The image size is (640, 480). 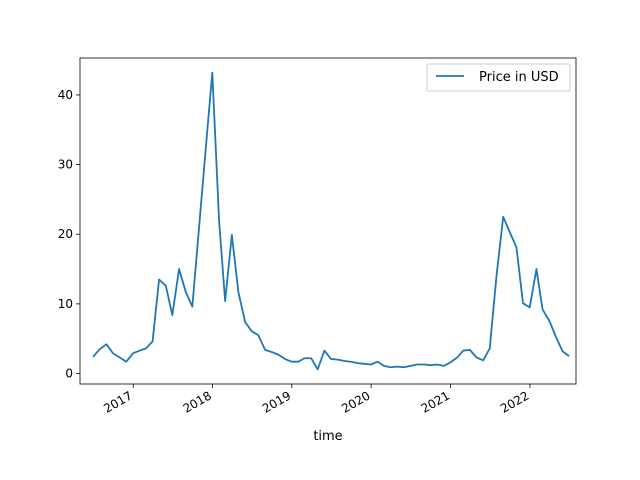 What do you see at coordinates (65, 95) in the screenshot?
I see `y-tick-label: 40` at bounding box center [65, 95].